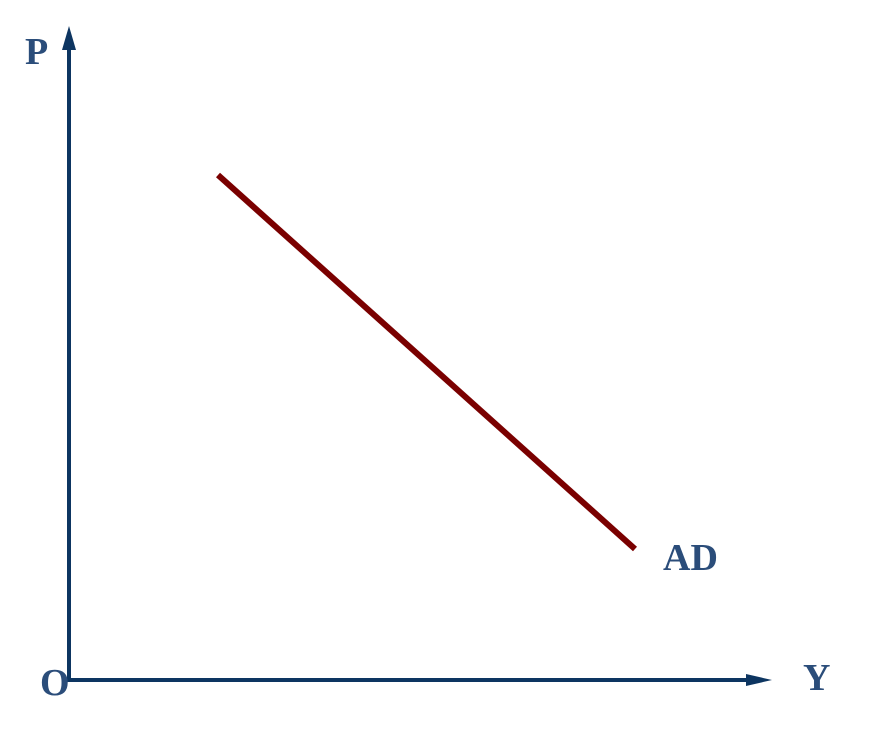 This screenshot has height=739, width=877. I want to click on ad-curve-label: AD, so click(690, 558).